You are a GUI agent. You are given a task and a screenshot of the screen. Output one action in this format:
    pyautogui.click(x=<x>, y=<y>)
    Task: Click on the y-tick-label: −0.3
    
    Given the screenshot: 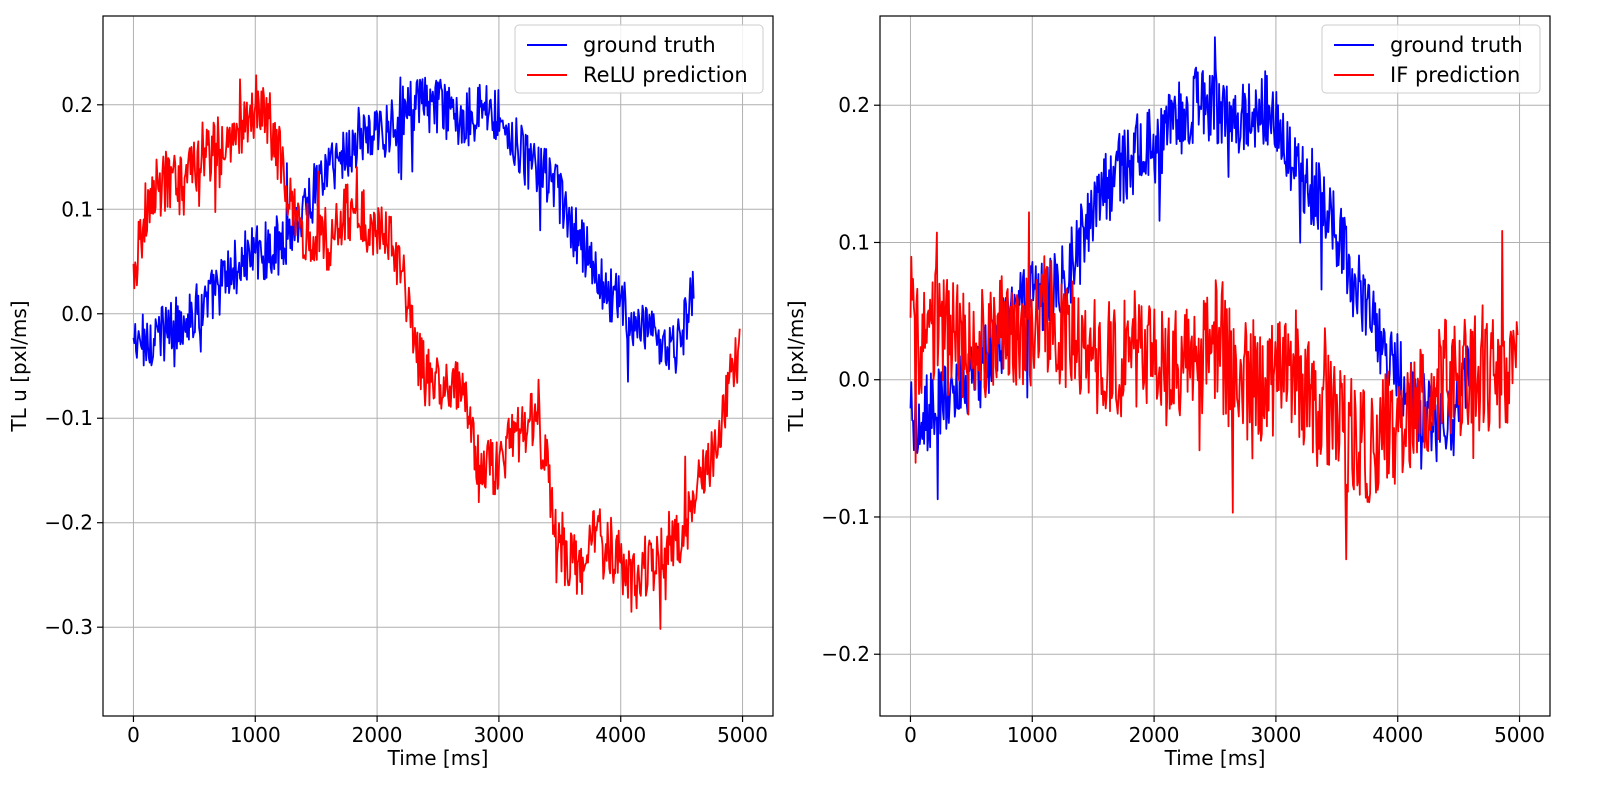 What is the action you would take?
    pyautogui.click(x=68, y=627)
    